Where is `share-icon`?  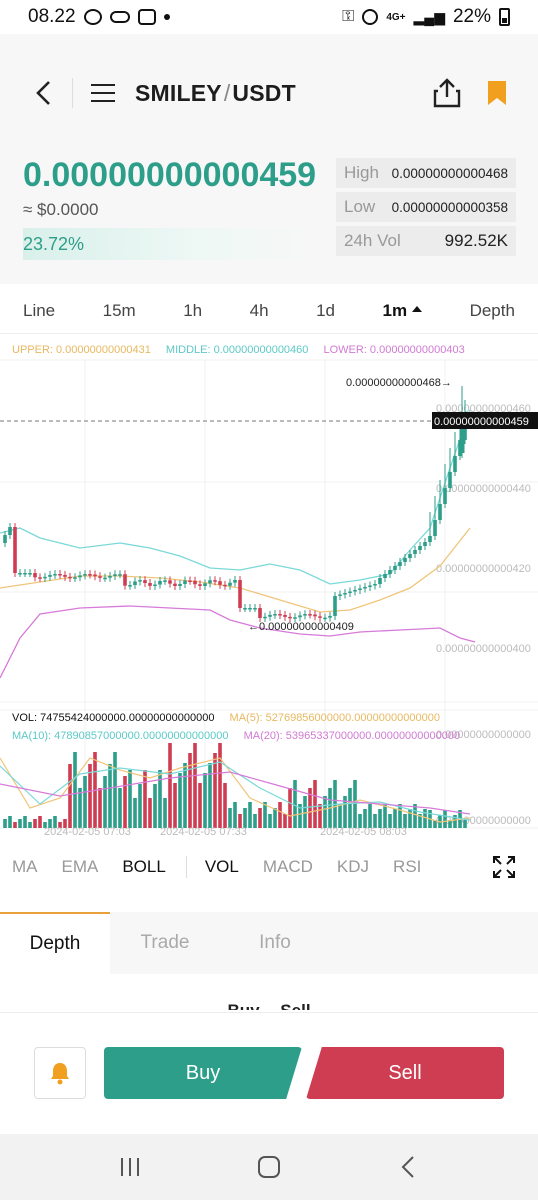 share-icon is located at coordinates (447, 93).